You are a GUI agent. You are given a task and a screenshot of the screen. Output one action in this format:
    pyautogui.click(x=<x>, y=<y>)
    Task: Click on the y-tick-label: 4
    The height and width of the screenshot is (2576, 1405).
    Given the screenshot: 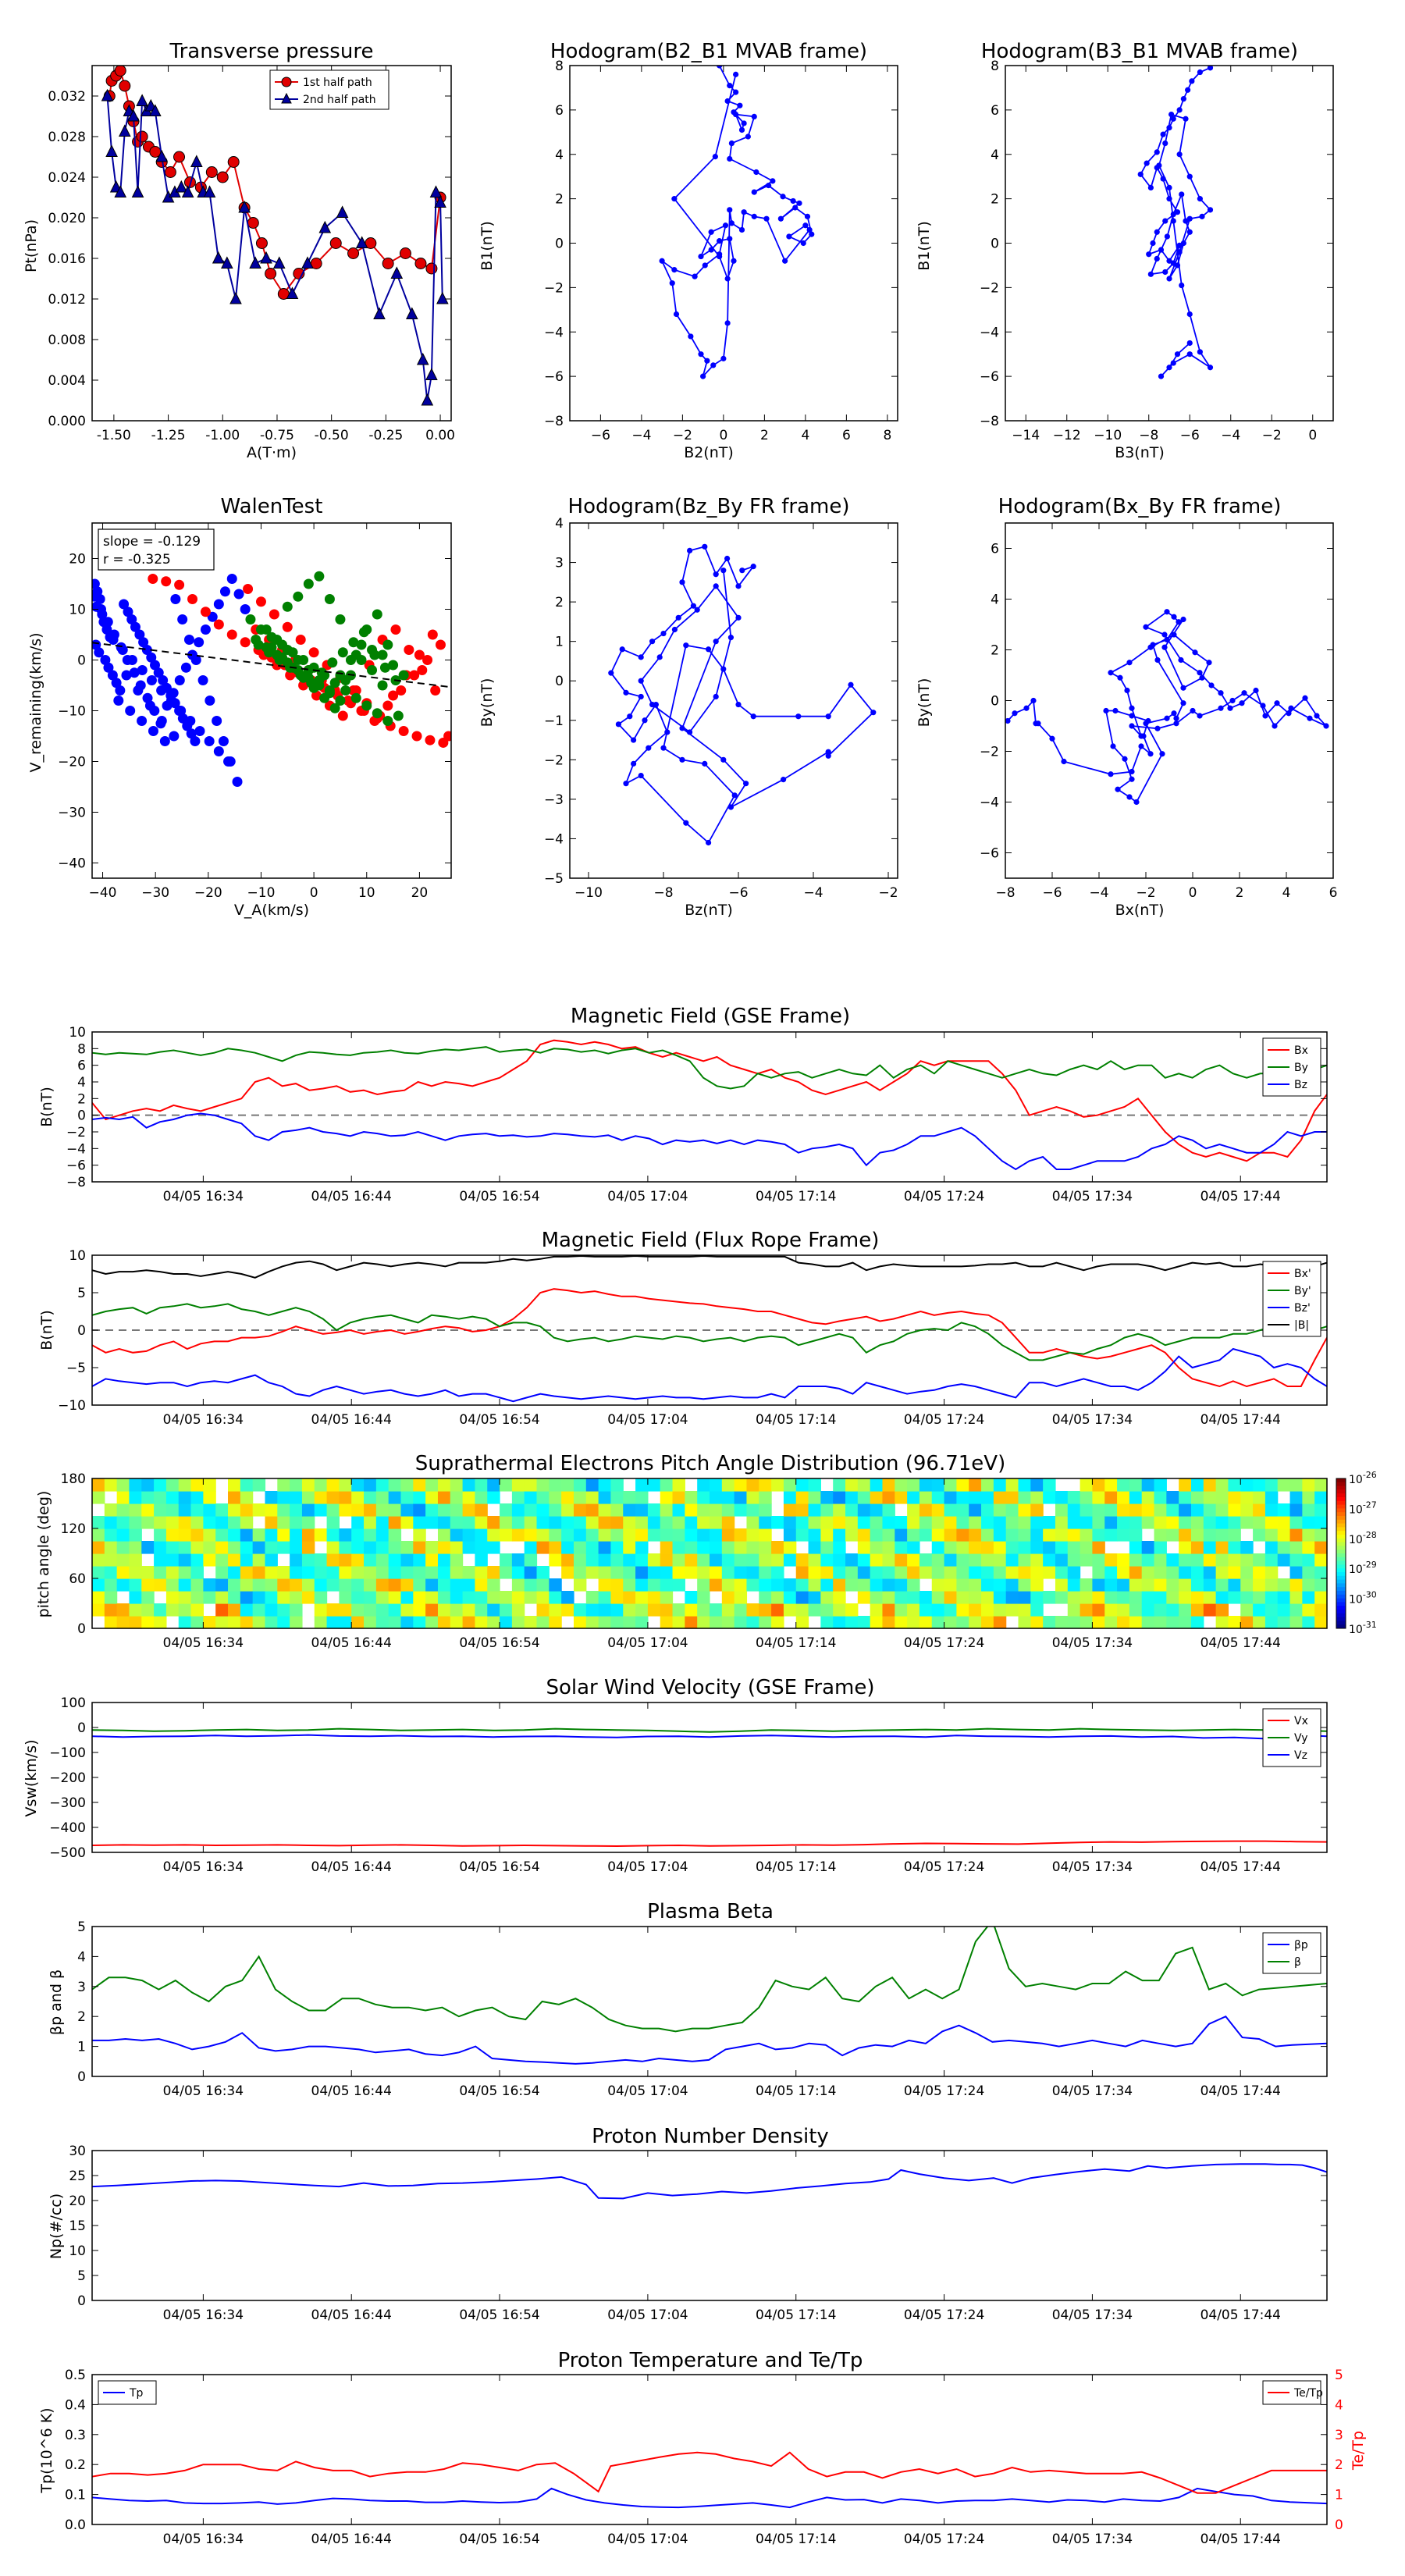 What is the action you would take?
    pyautogui.click(x=81, y=1083)
    